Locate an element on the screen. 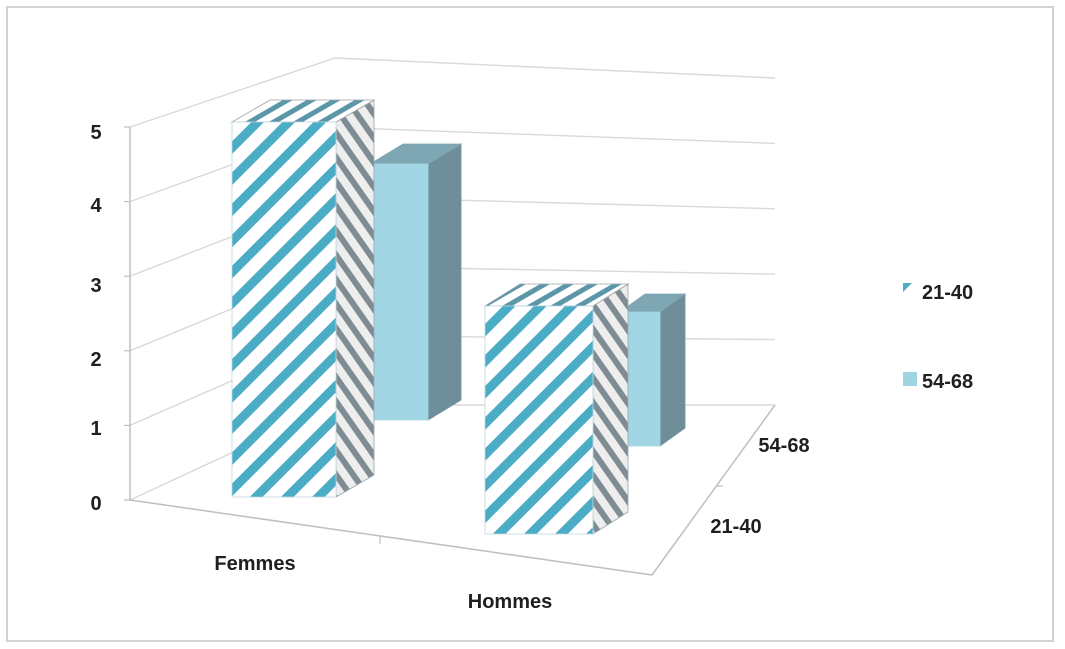 The height and width of the screenshot is (649, 1065). legend-item-54-68: 54-68 is located at coordinates (938, 382).